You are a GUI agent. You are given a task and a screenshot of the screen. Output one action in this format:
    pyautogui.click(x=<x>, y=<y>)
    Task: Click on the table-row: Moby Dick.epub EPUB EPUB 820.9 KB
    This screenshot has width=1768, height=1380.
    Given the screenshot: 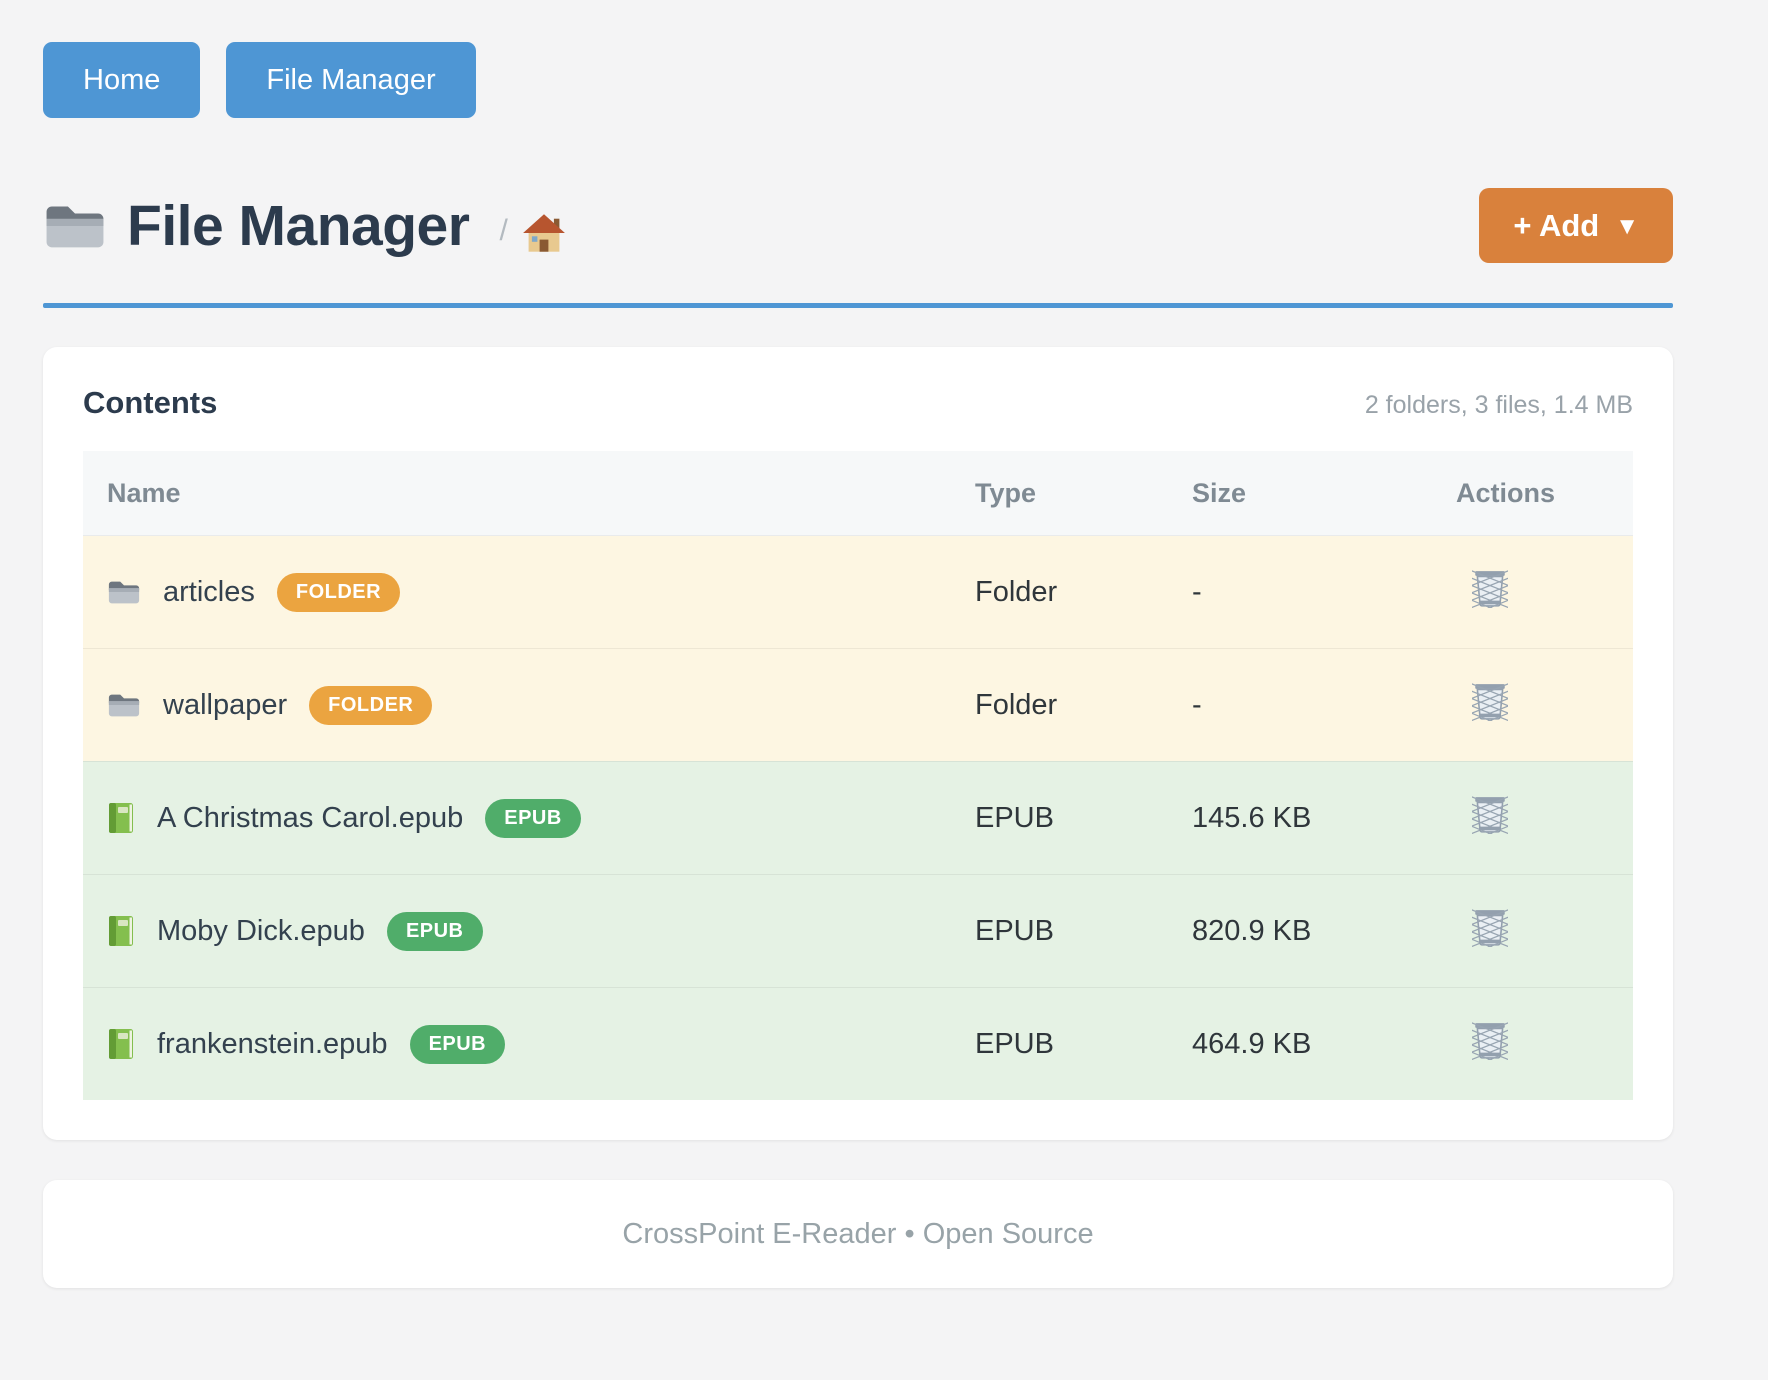 What is the action you would take?
    pyautogui.click(x=858, y=930)
    